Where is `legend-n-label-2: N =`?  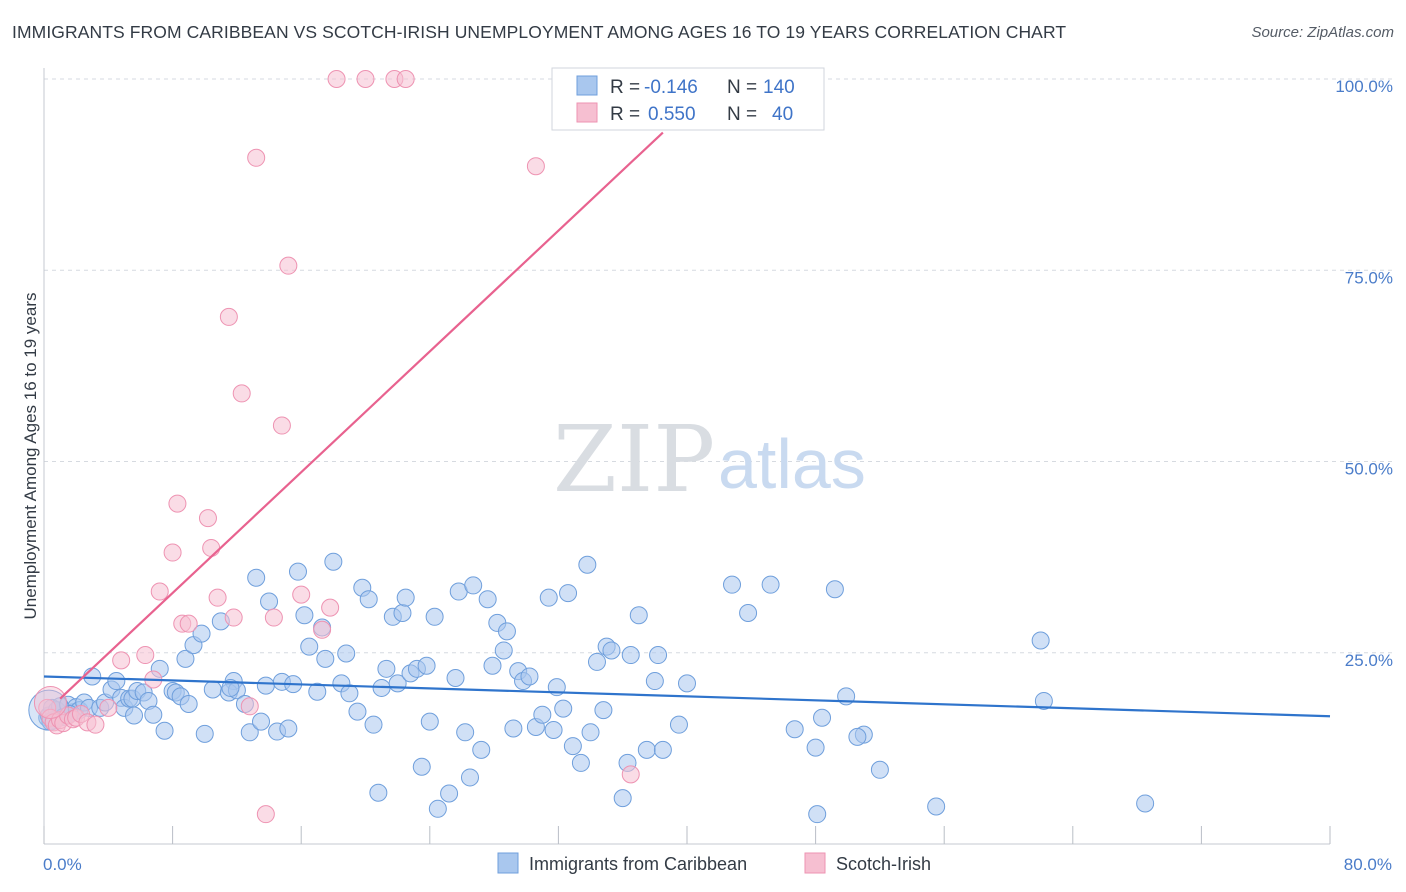
legend-n-label-2: N = is located at coordinates (742, 114).